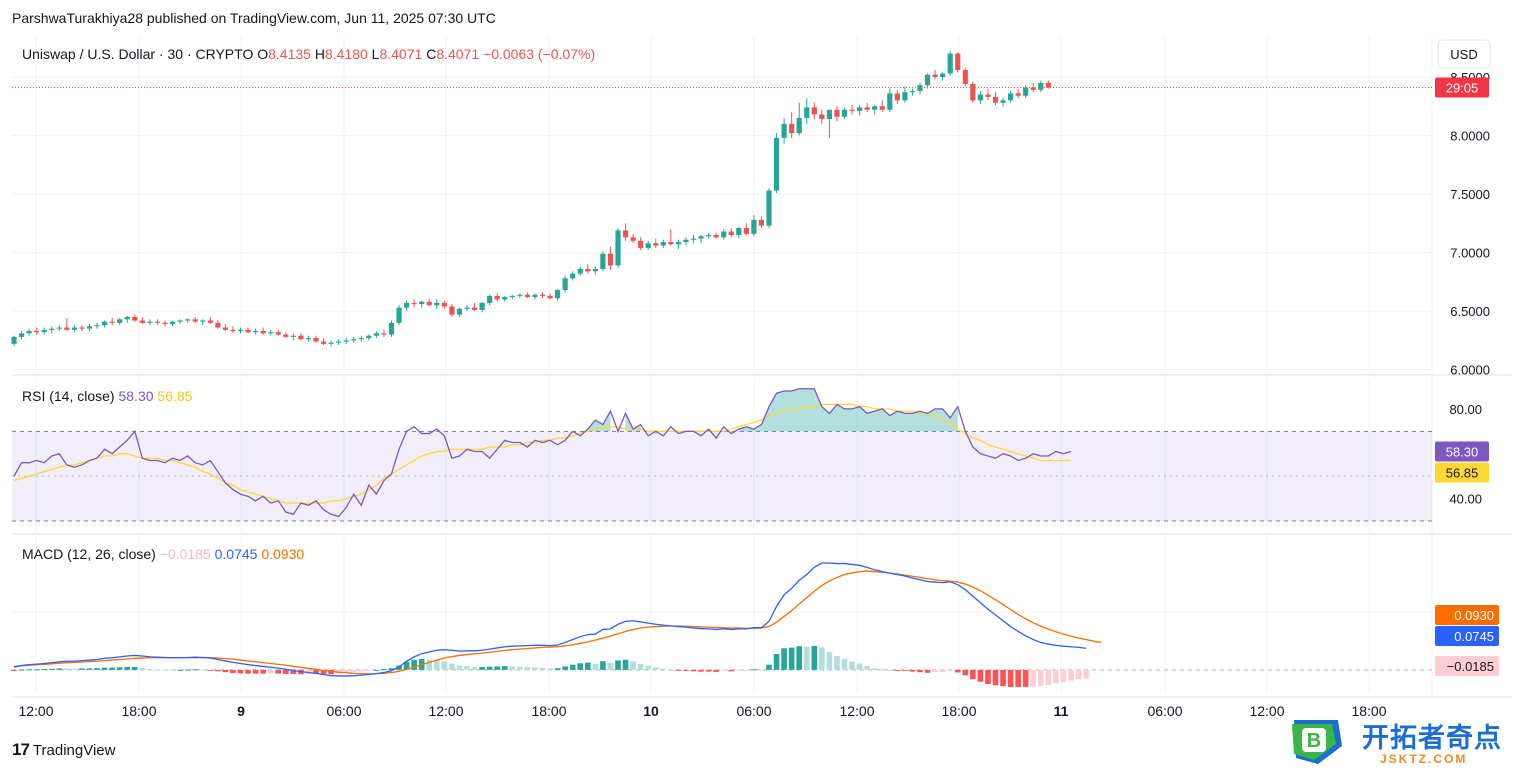 This screenshot has height=772, width=1524. I want to click on rsi-ma-legend-value: 56.85, so click(174, 396).